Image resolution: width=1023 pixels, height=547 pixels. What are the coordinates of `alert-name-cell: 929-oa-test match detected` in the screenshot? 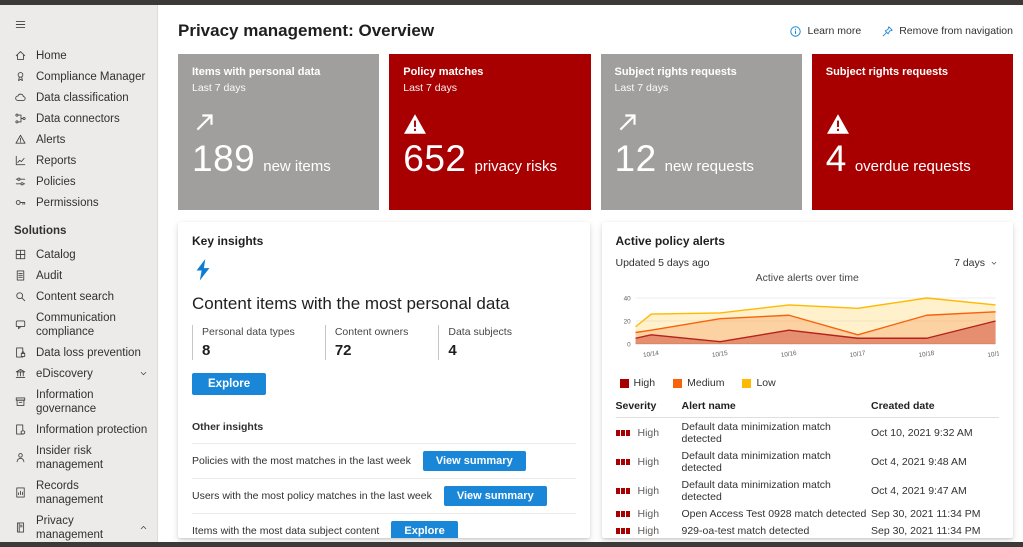 It's located at (745, 531).